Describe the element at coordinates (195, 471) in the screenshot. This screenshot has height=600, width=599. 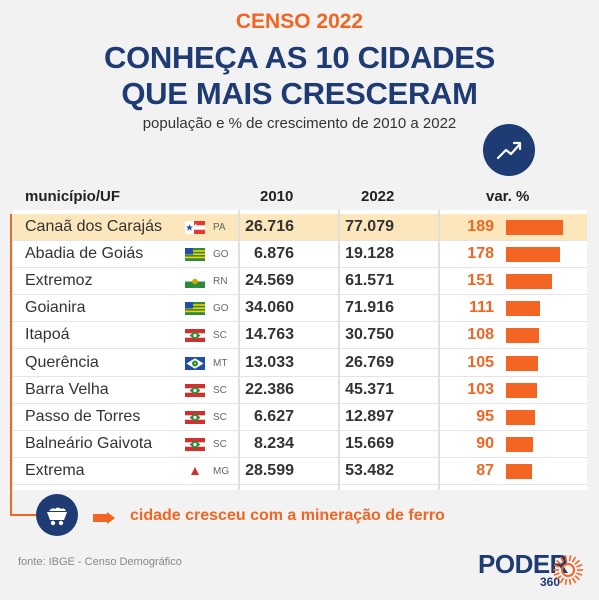
I see `flag-mg-icon` at that location.